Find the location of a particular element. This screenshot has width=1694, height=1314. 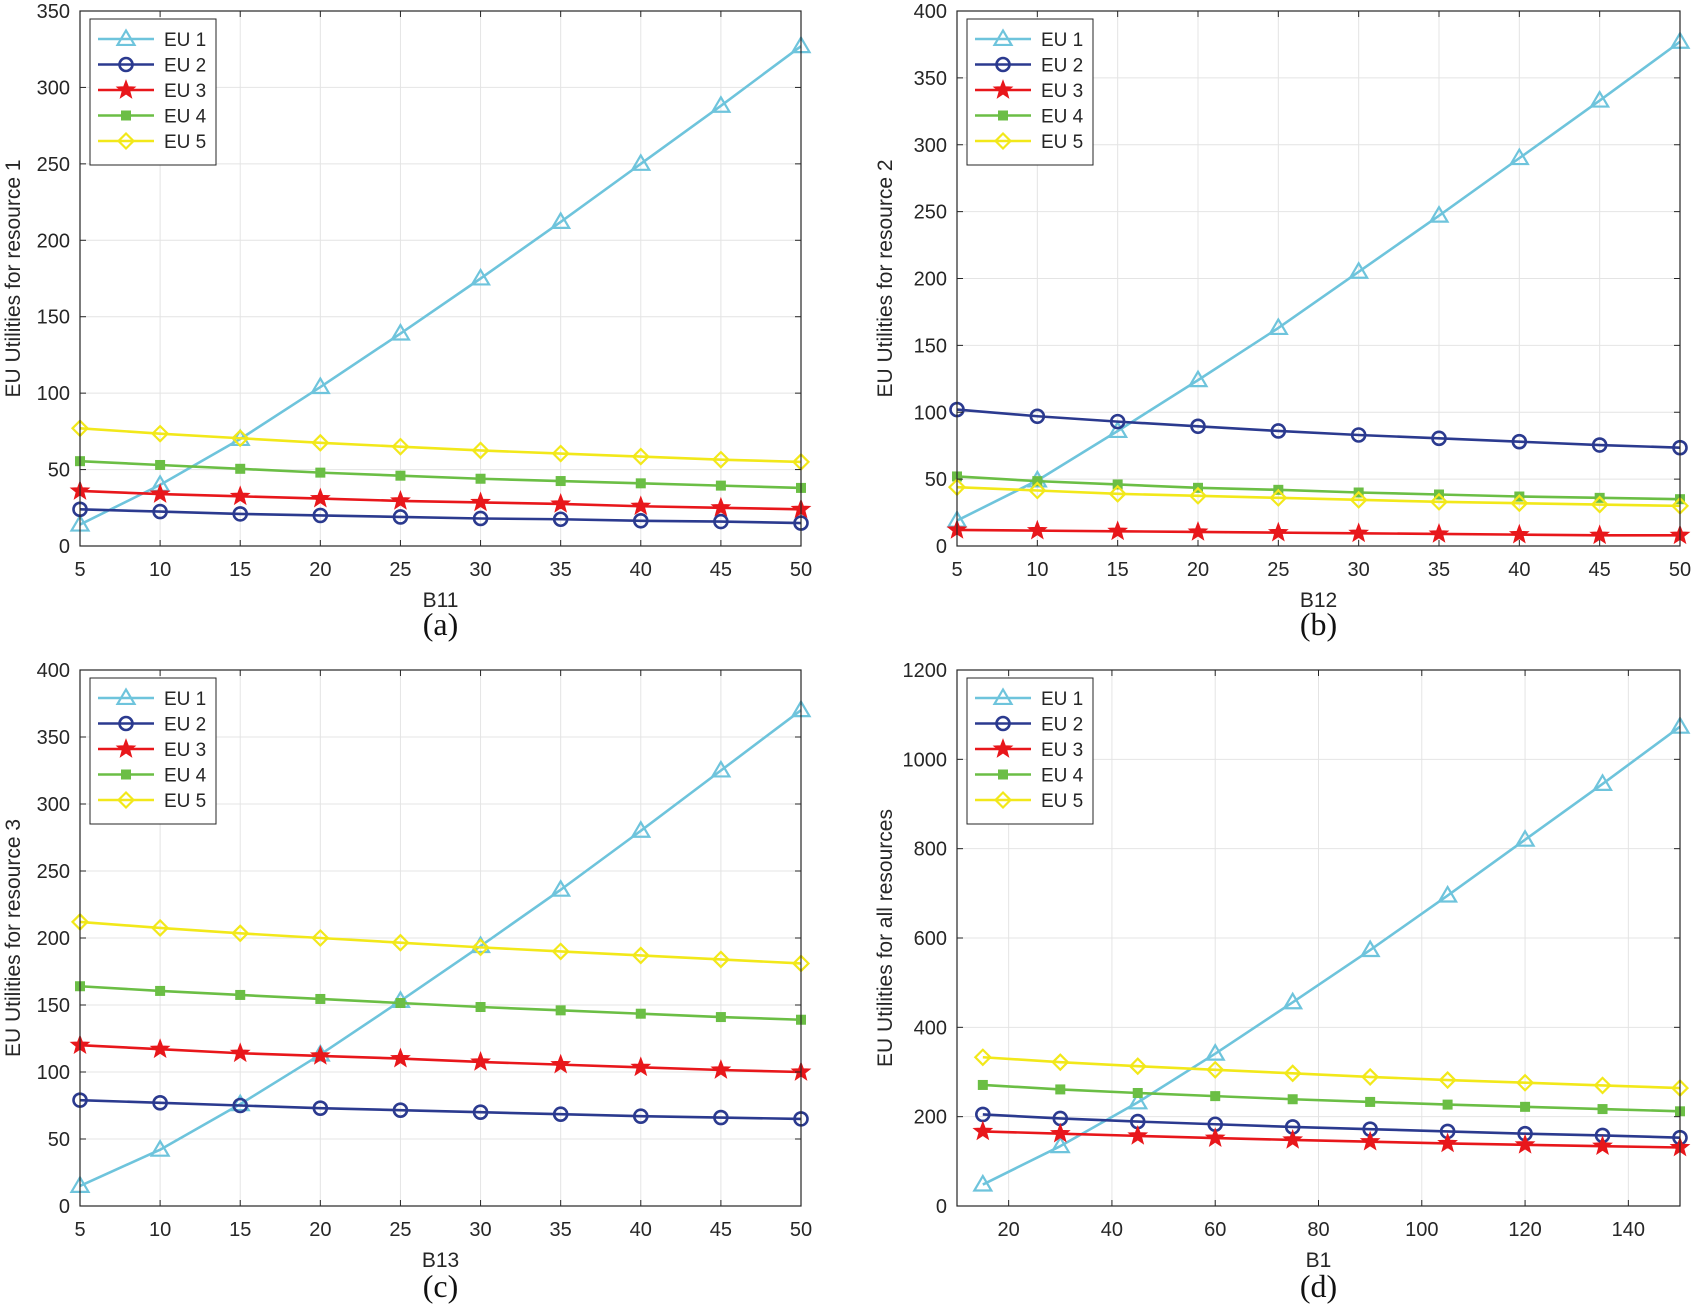

x-axis-label: B11 is located at coordinates (441, 600).